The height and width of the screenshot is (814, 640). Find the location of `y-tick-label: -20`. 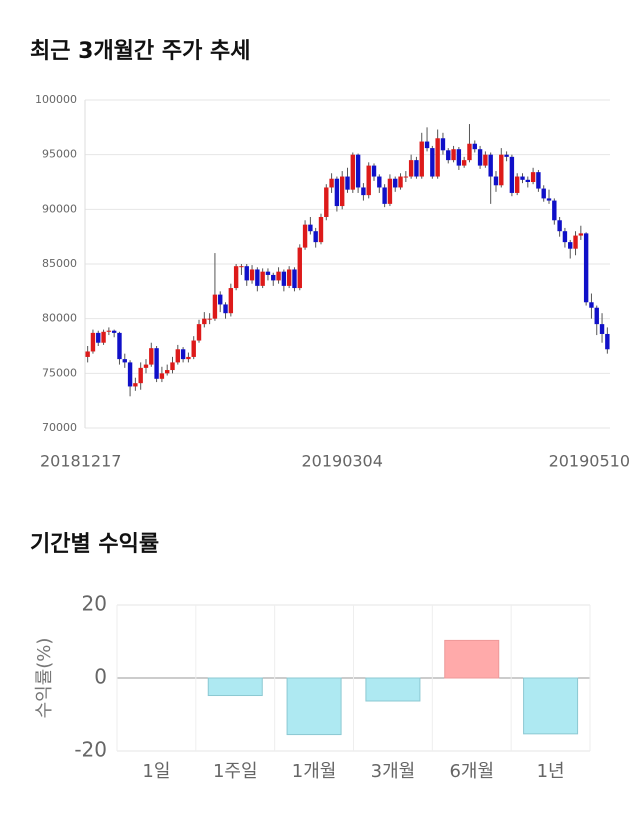

y-tick-label: -20 is located at coordinates (90, 750).